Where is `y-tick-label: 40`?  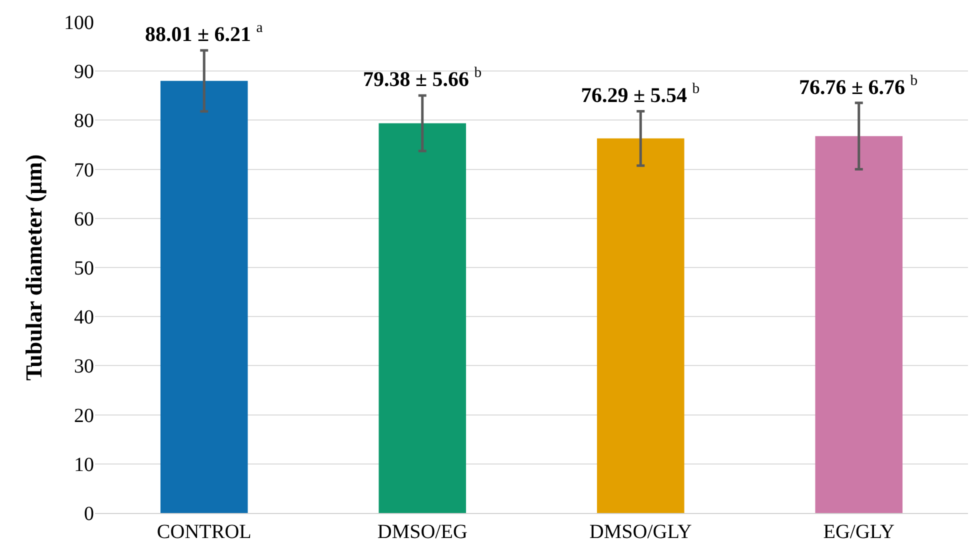
y-tick-label: 40 is located at coordinates (84, 317).